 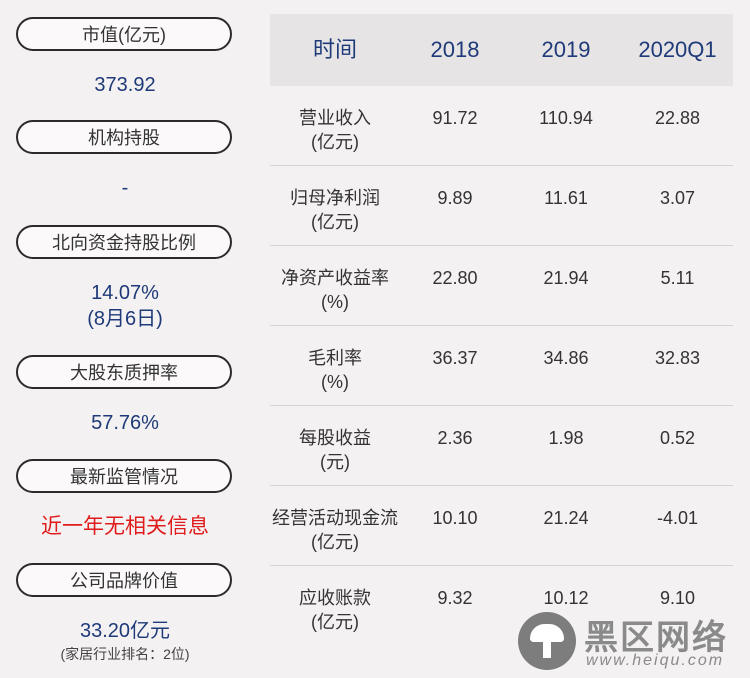 What do you see at coordinates (125, 306) in the screenshot?
I see `northbound-holding-value: 14.07% (8月6日)` at bounding box center [125, 306].